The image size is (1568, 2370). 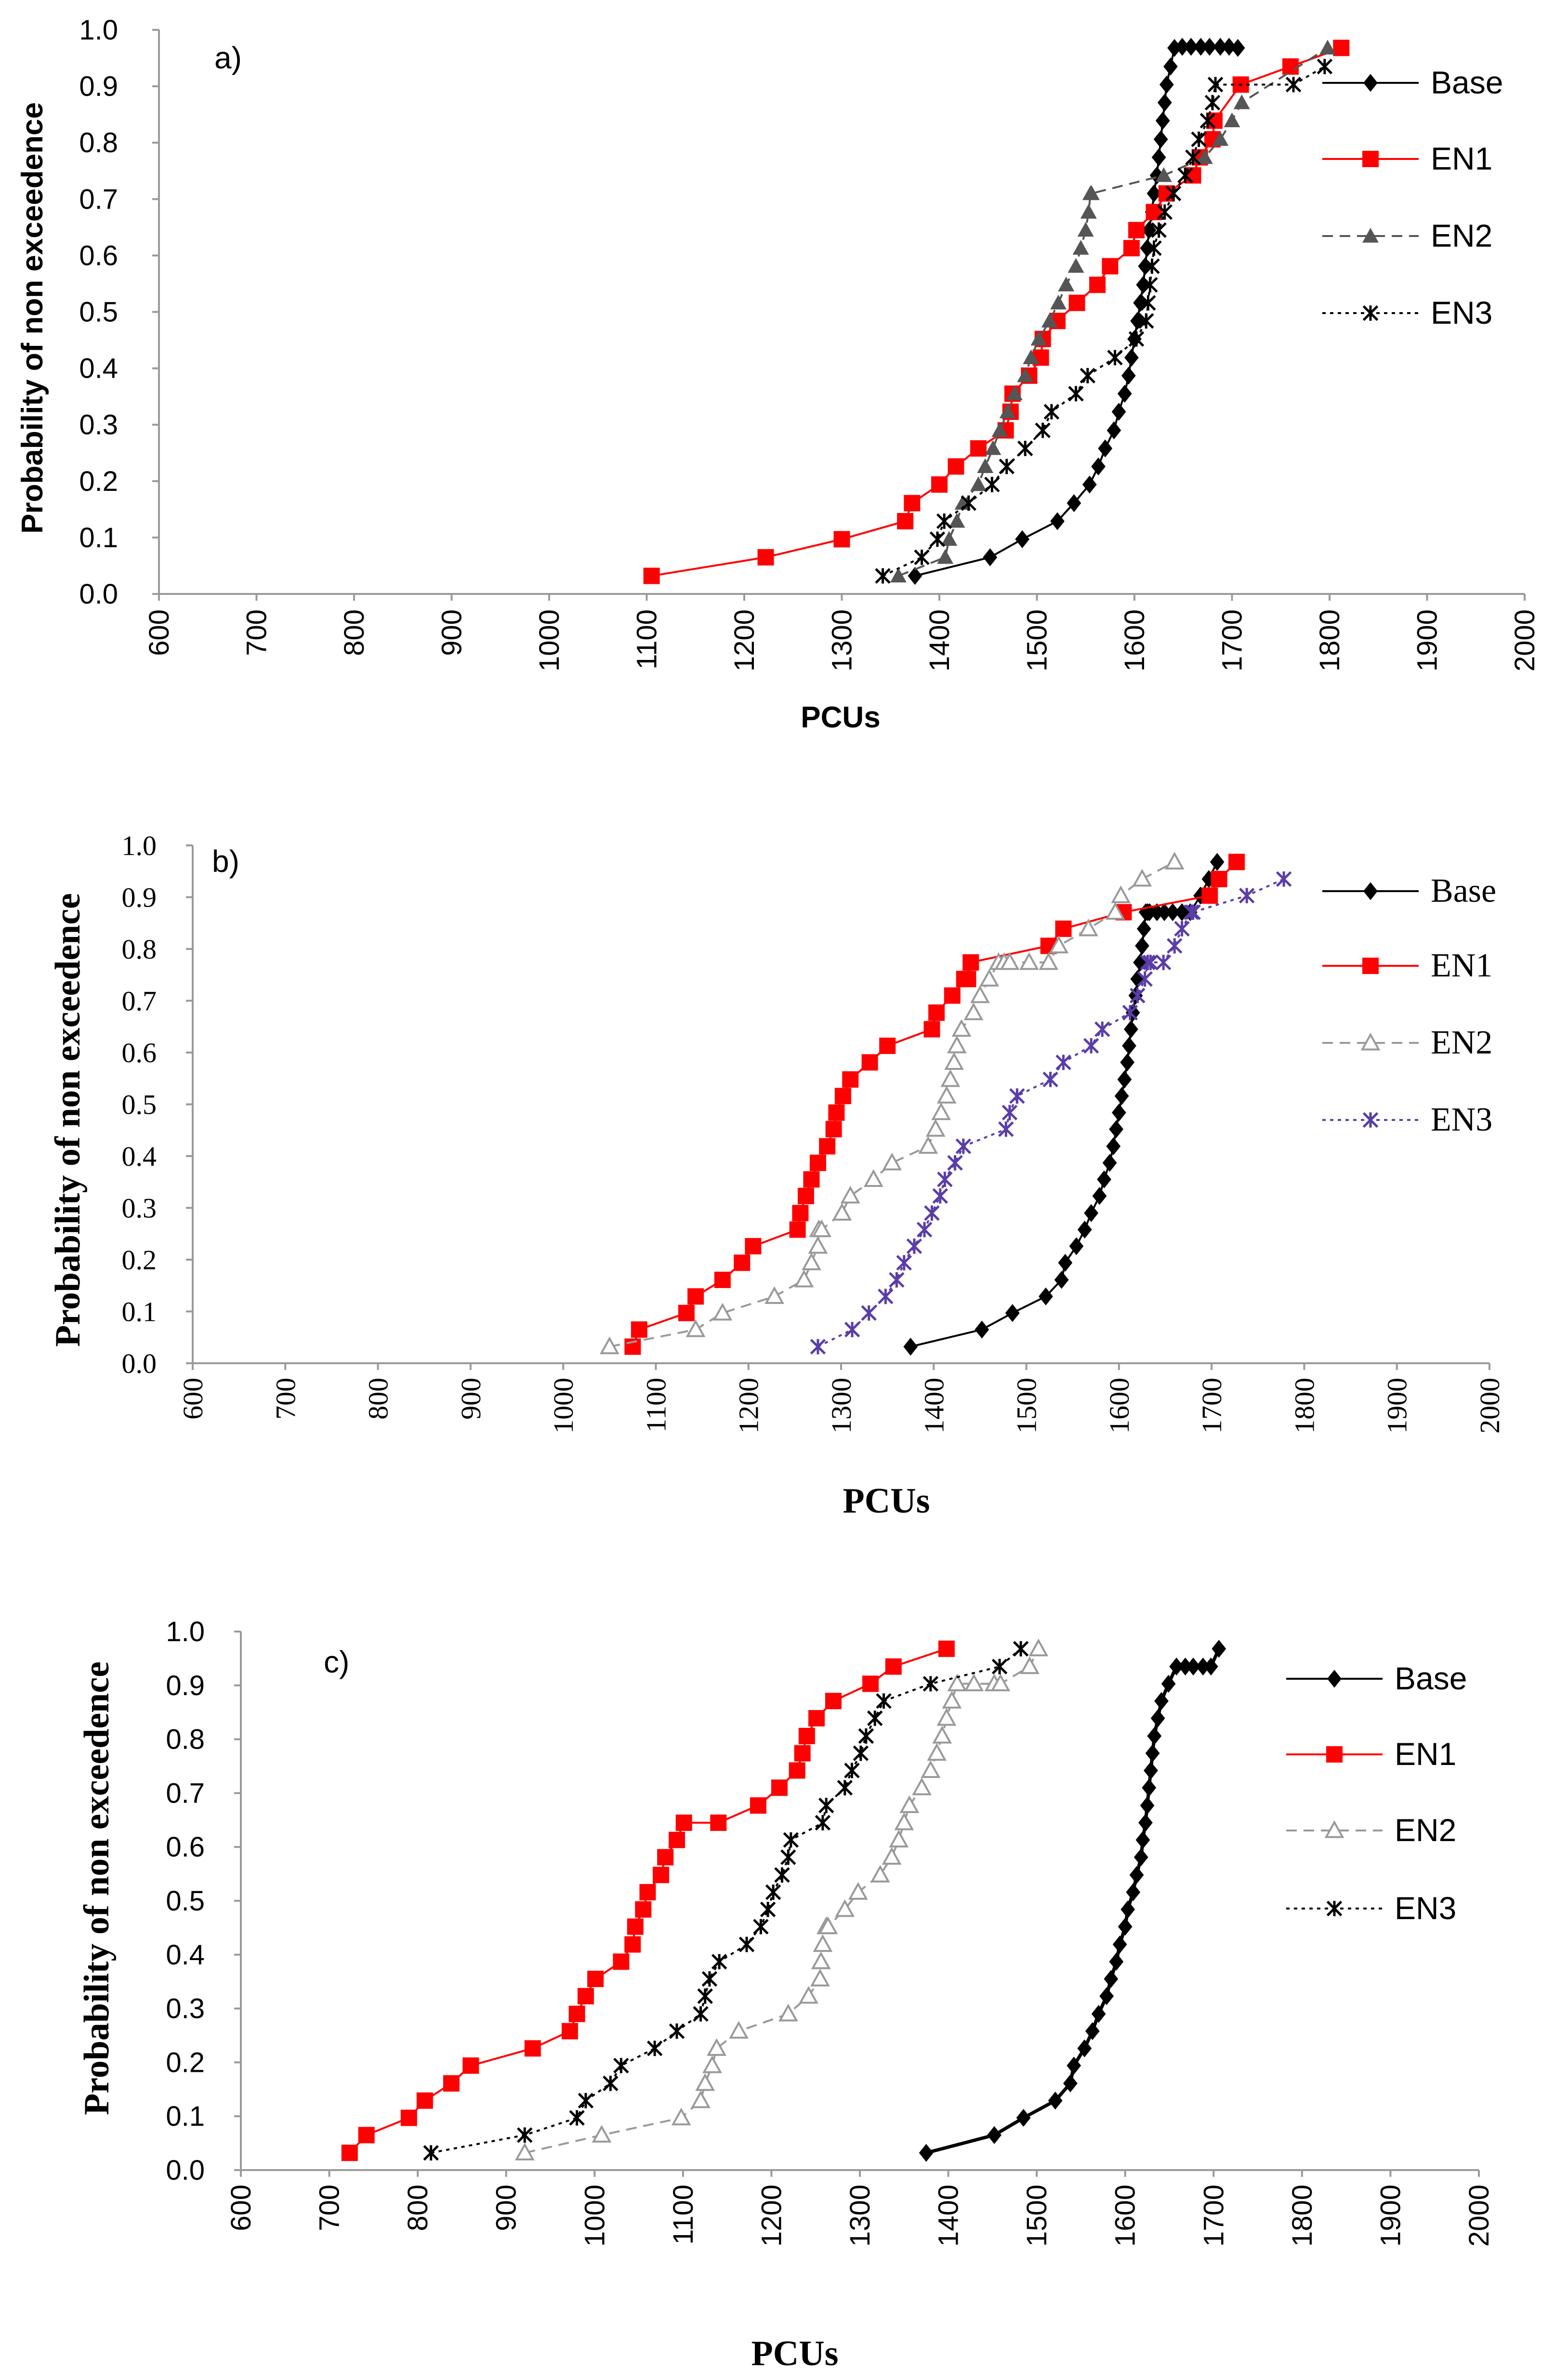 What do you see at coordinates (139, 1363) in the screenshot?
I see `y-tick-label: 0.0` at bounding box center [139, 1363].